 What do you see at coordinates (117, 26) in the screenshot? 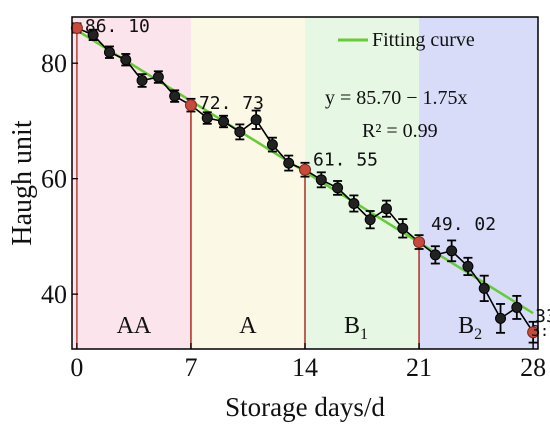
I see `threshold-label-day-0: 86. 10` at bounding box center [117, 26].